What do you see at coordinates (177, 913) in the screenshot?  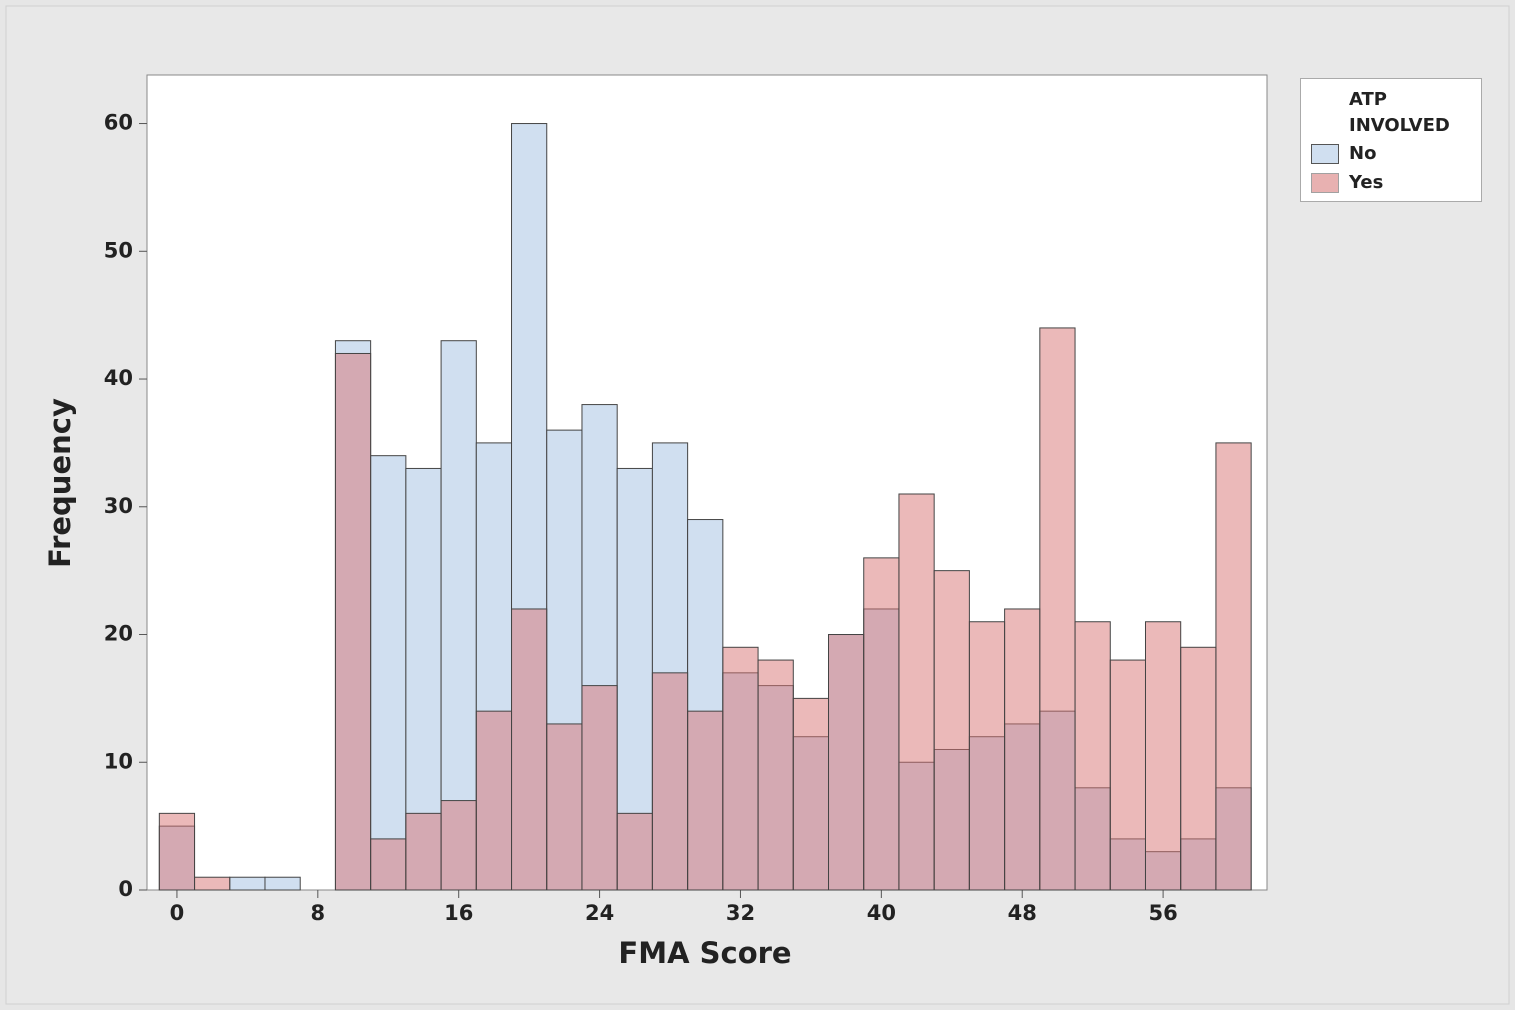 I see `x-tick-label: 0` at bounding box center [177, 913].